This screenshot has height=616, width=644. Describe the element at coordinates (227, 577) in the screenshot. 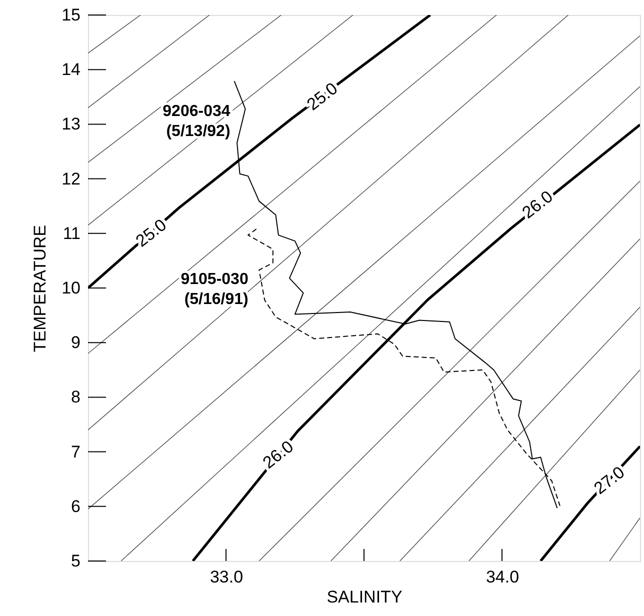

I see `x-tick-label: 33.0` at that location.